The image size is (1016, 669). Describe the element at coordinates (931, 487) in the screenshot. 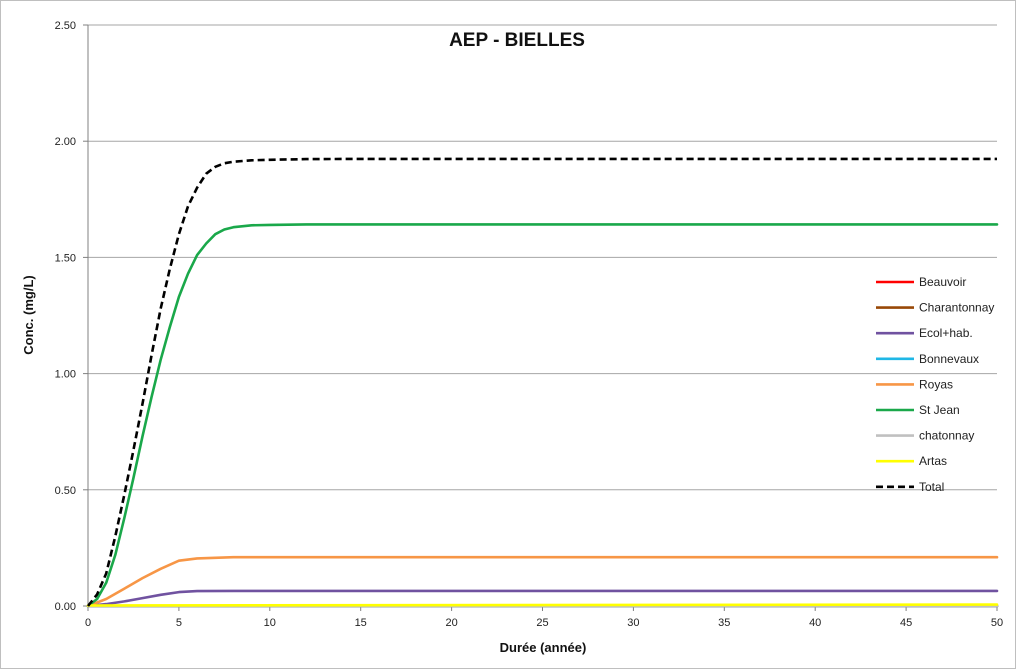

I see `legend-label: Total` at that location.